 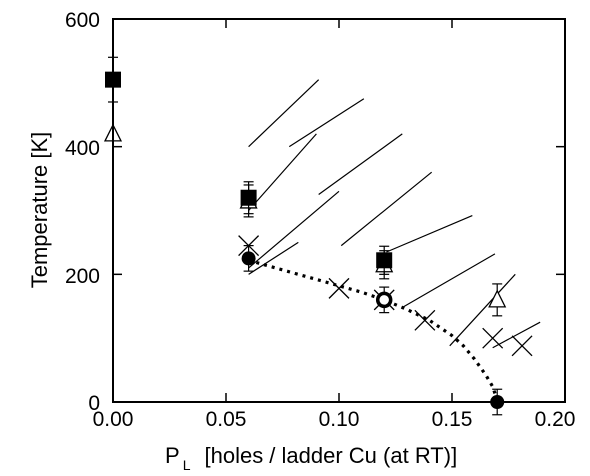 I want to click on x-tick-label: 0.20, so click(x=555, y=419).